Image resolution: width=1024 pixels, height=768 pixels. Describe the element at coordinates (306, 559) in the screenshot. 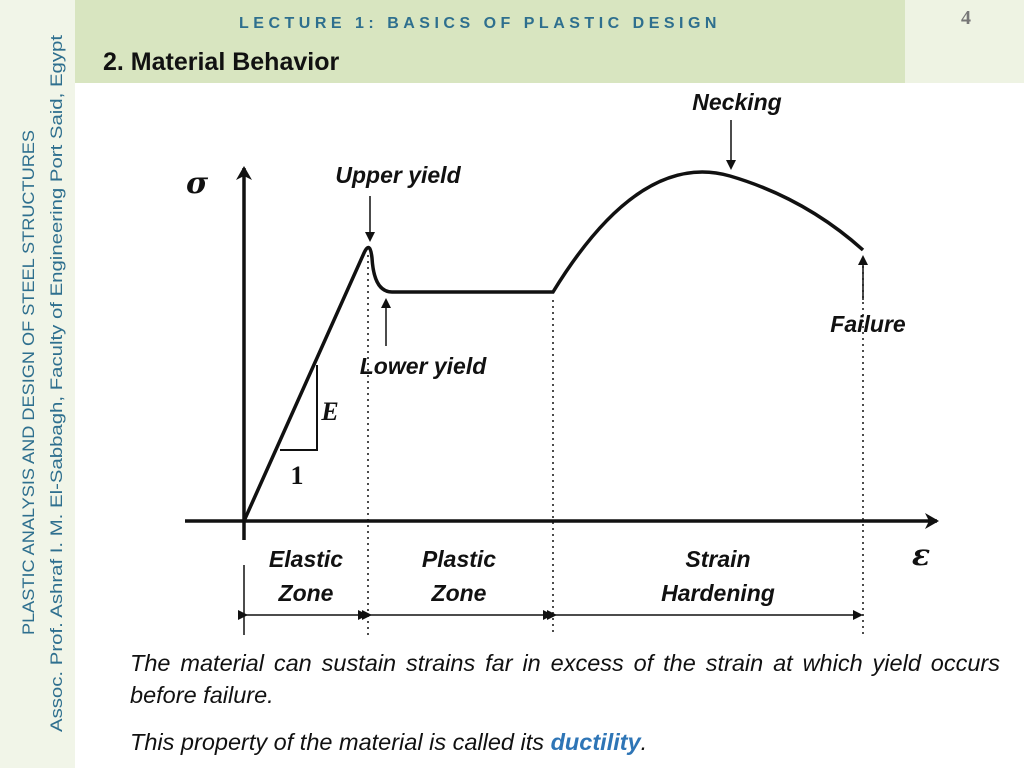

I see `zone-label: Elastic` at that location.